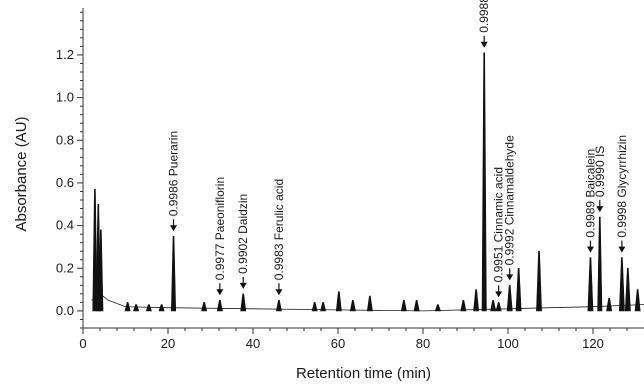  What do you see at coordinates (363, 373) in the screenshot?
I see `x-axis-title: Retention time (min)` at bounding box center [363, 373].